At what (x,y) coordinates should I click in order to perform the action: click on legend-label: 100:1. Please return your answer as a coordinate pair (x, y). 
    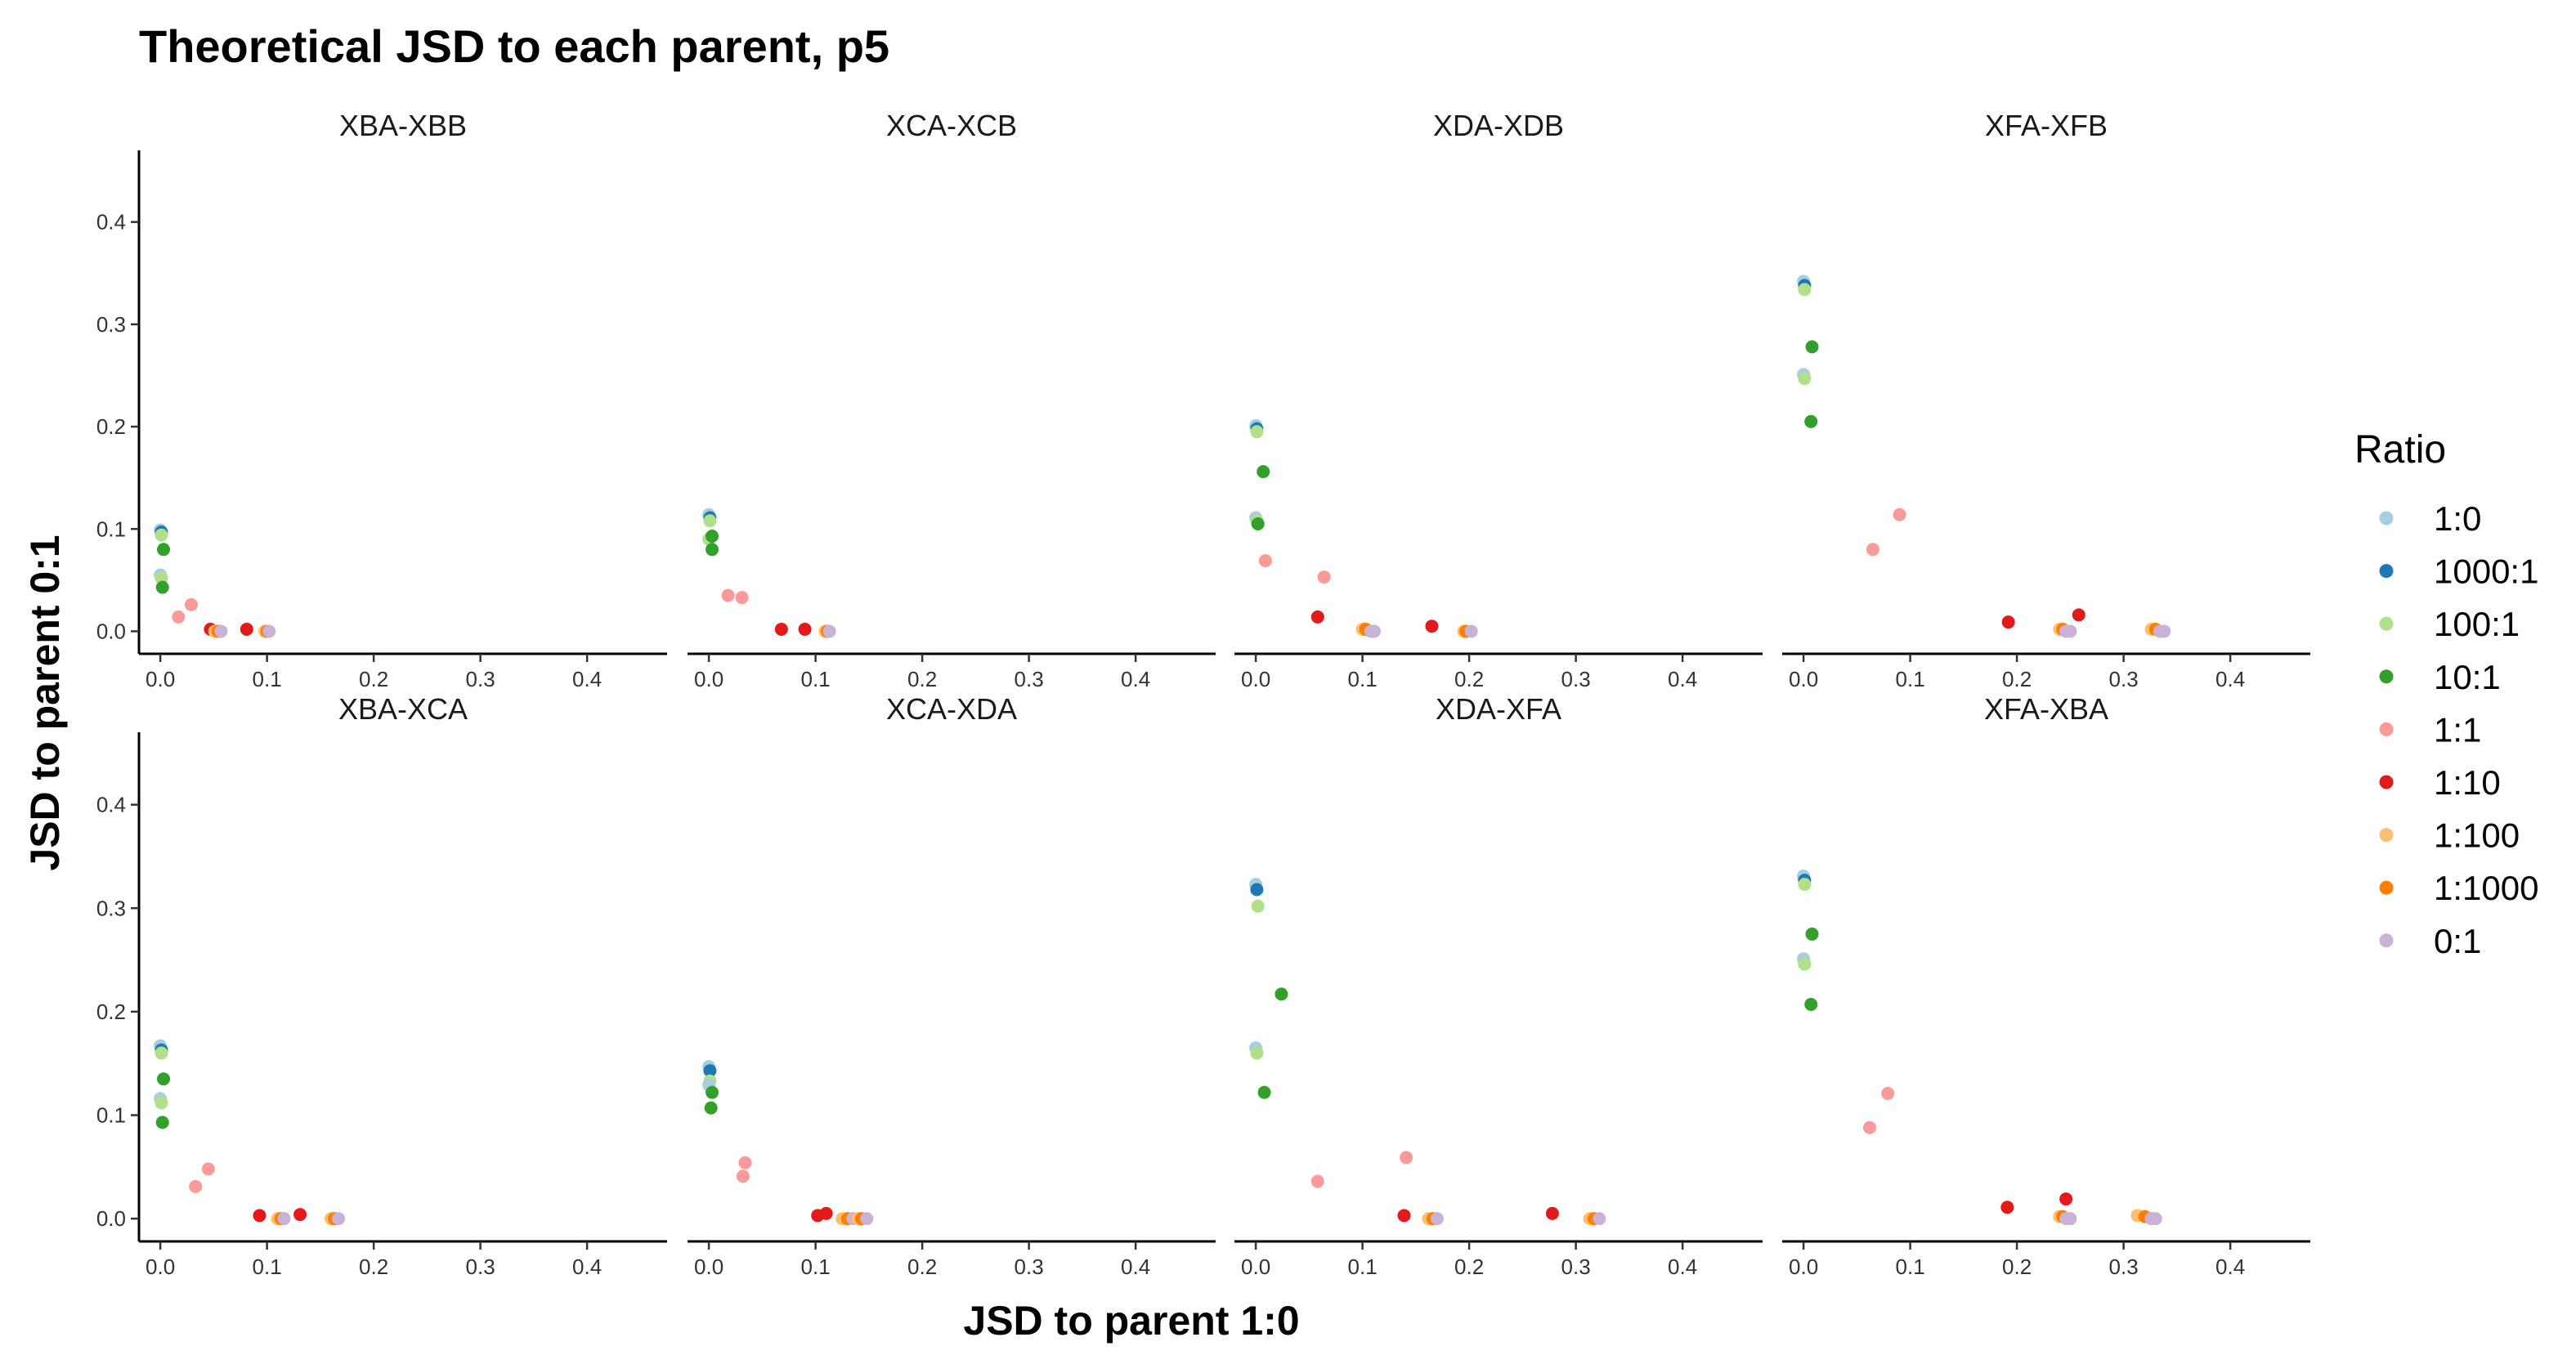
    Looking at the image, I should click on (2477, 624).